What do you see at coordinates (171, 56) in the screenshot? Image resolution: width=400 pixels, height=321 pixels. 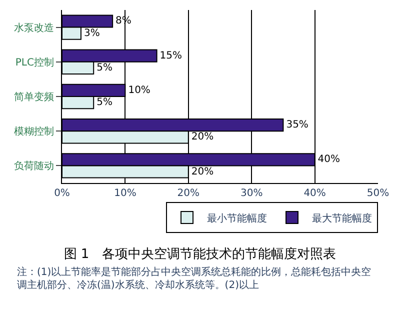 I see `data-label: 15%` at bounding box center [171, 56].